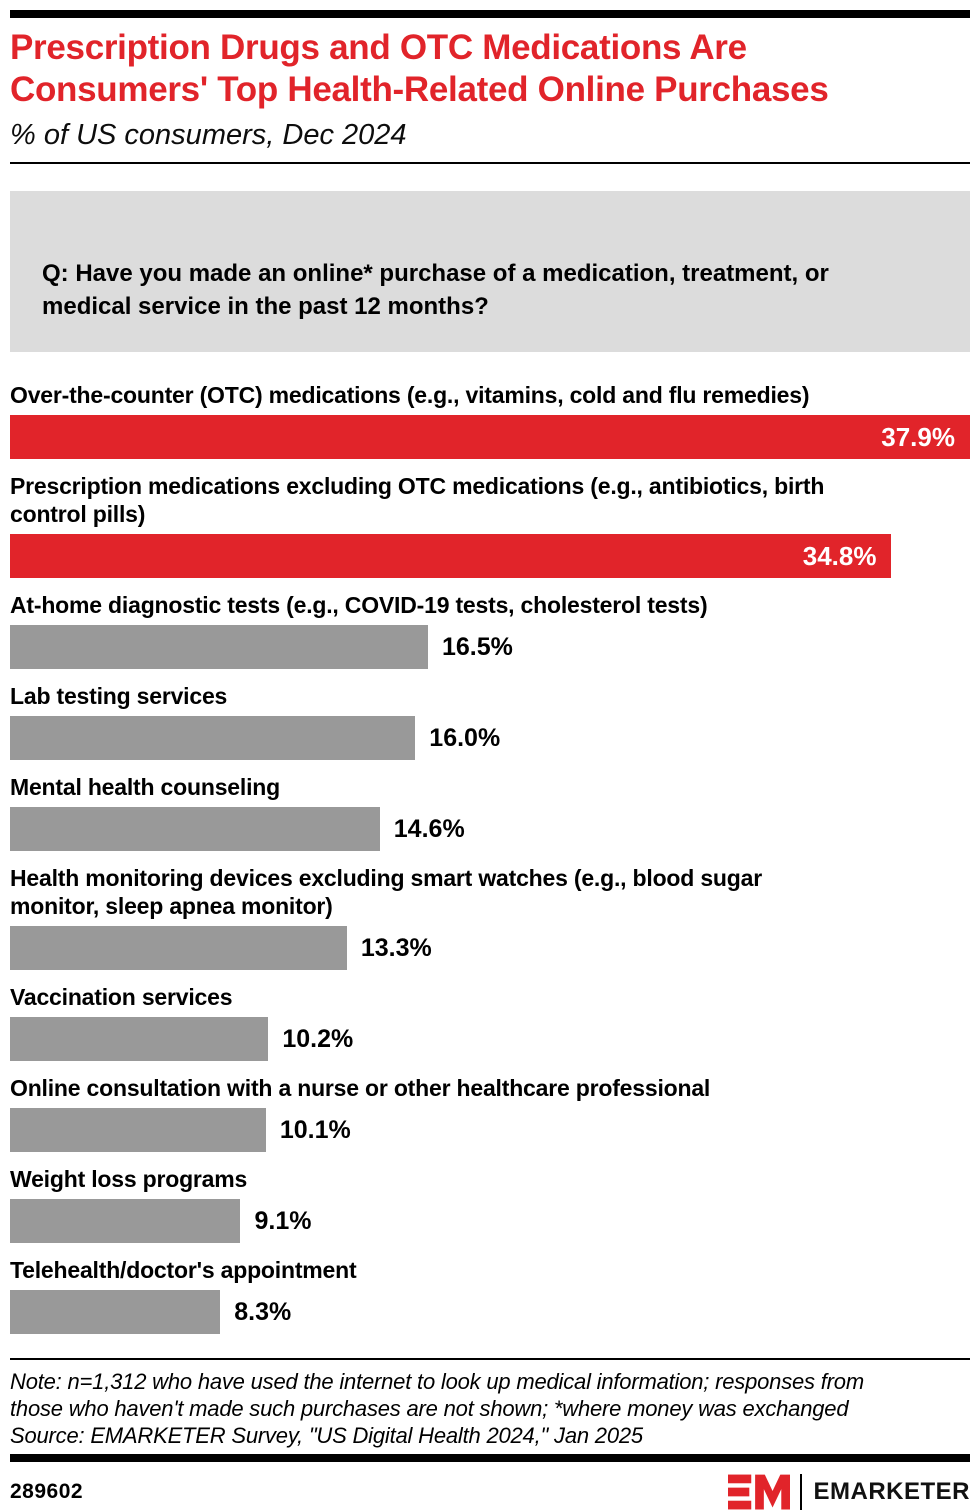  I want to click on bar-line: 37.9%, so click(490, 437).